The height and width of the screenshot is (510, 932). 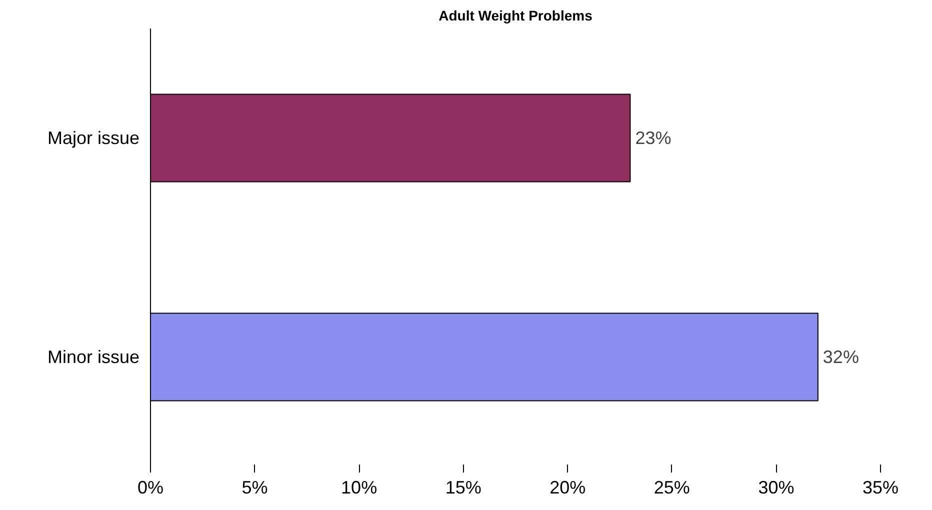 What do you see at coordinates (255, 488) in the screenshot?
I see `x-tick-label: 5%` at bounding box center [255, 488].